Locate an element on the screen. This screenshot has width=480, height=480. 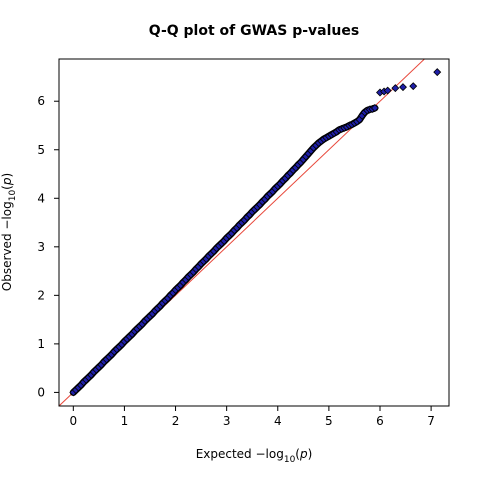
y-tick-label: 0 is located at coordinates (41, 392).